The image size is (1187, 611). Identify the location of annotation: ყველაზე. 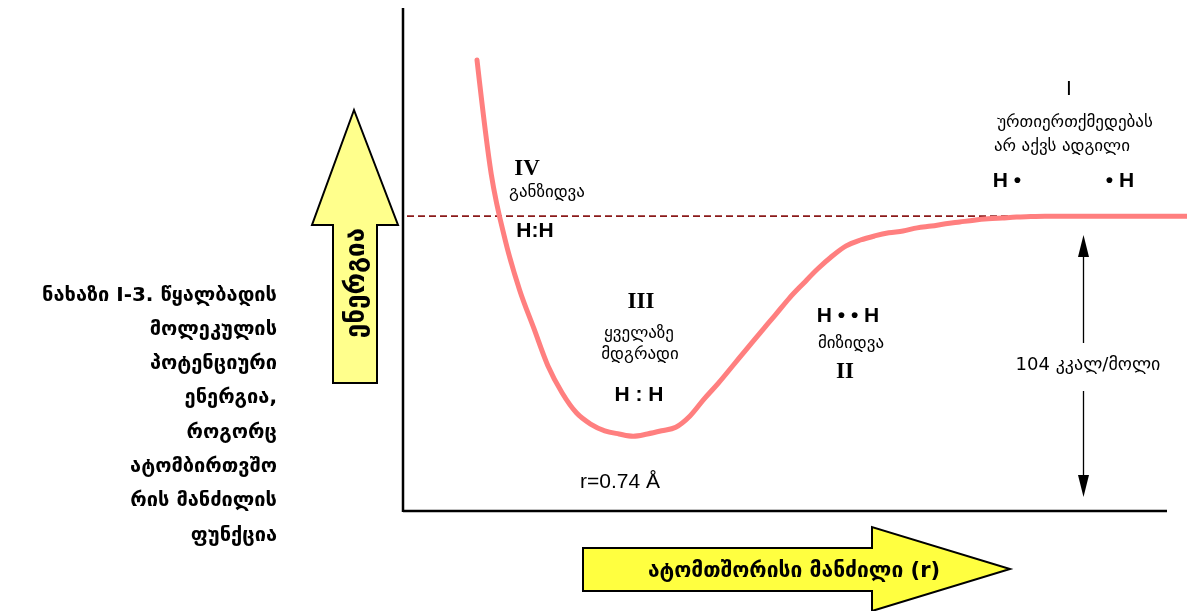
(639, 332).